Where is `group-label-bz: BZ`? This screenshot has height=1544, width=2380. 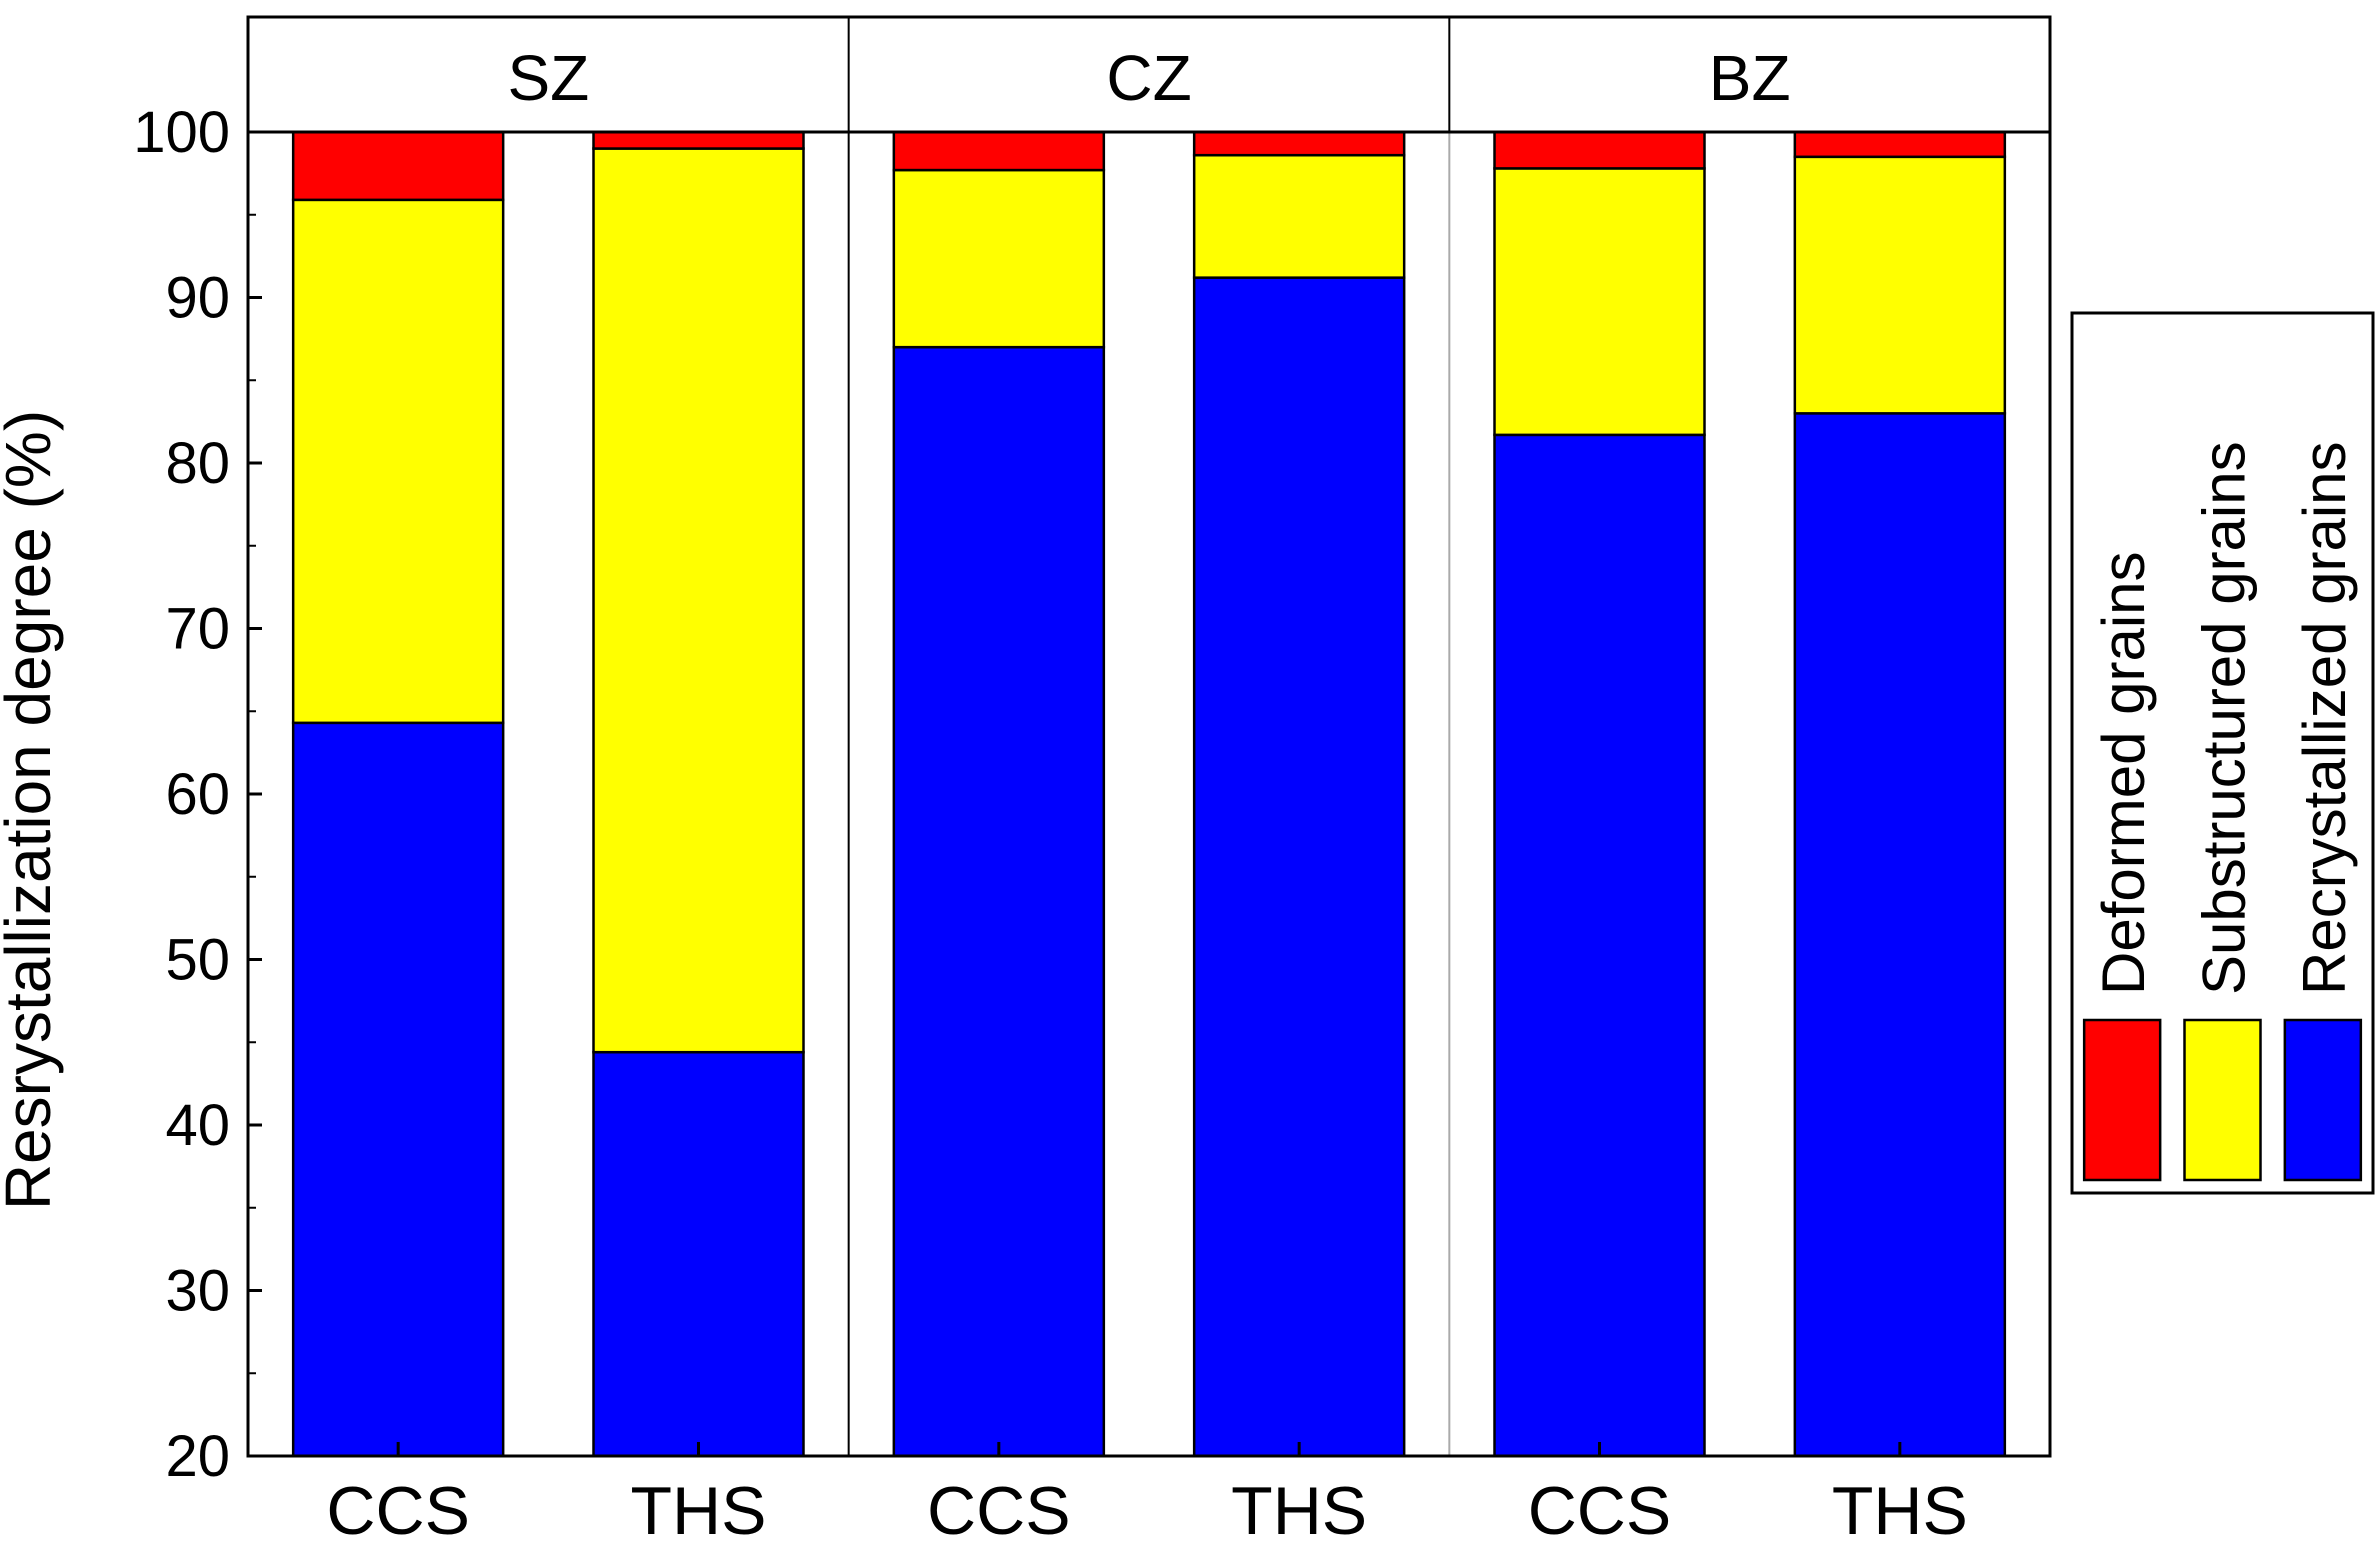 group-label-bz: BZ is located at coordinates (1750, 78).